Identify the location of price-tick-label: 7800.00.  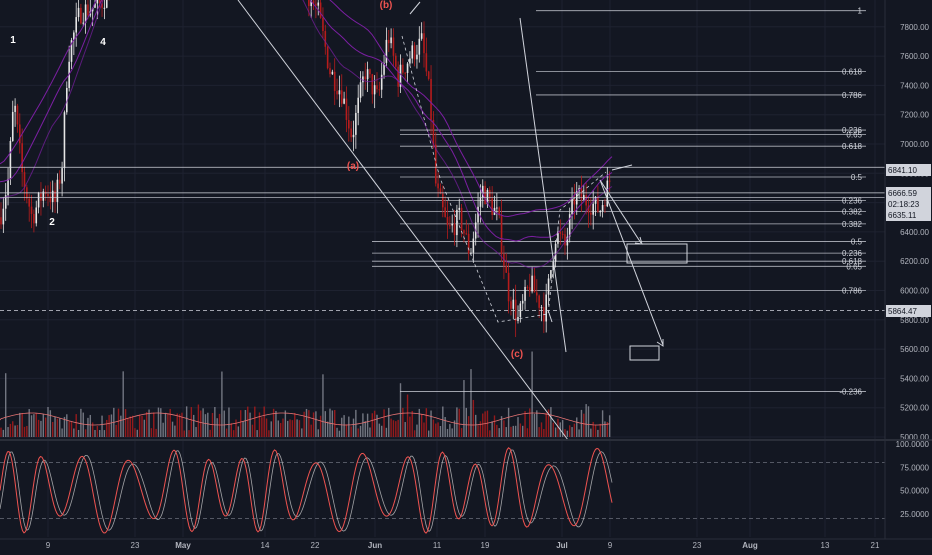
(914, 27).